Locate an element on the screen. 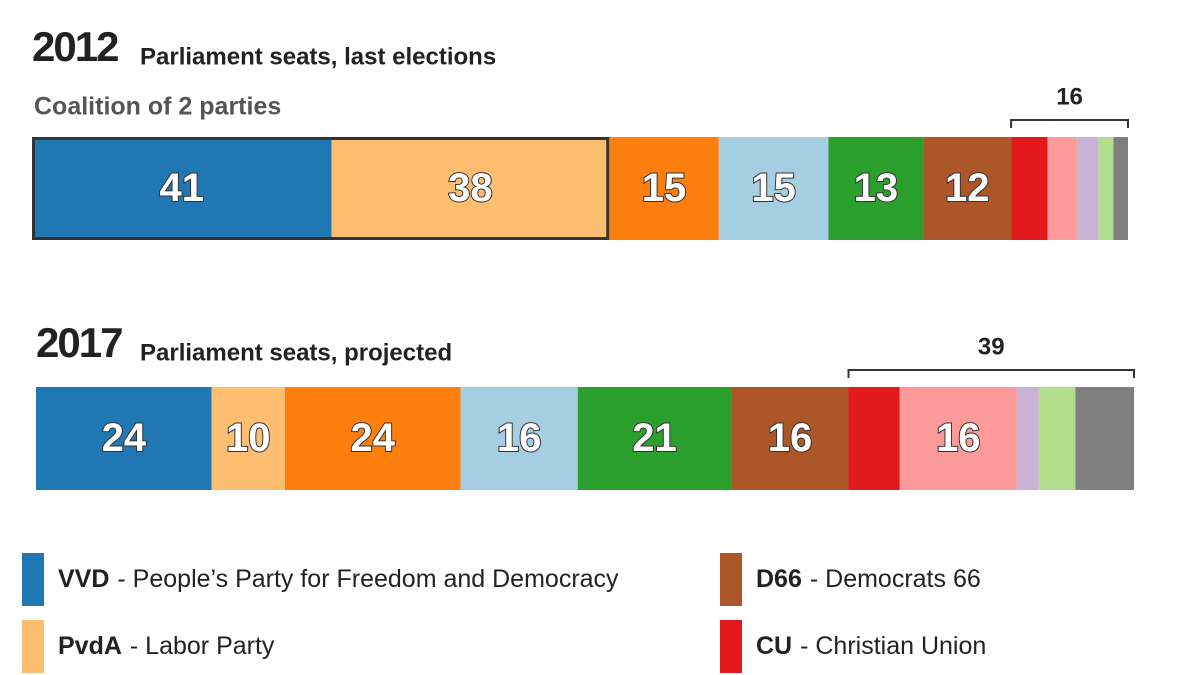 The image size is (1200, 675). legend-abbr: CU is located at coordinates (774, 646).